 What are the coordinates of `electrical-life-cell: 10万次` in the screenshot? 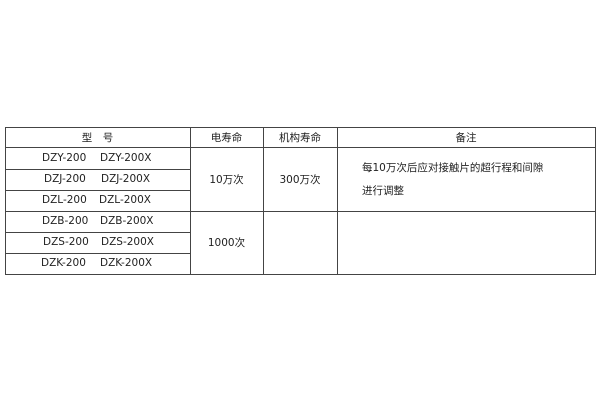 It's located at (226, 179).